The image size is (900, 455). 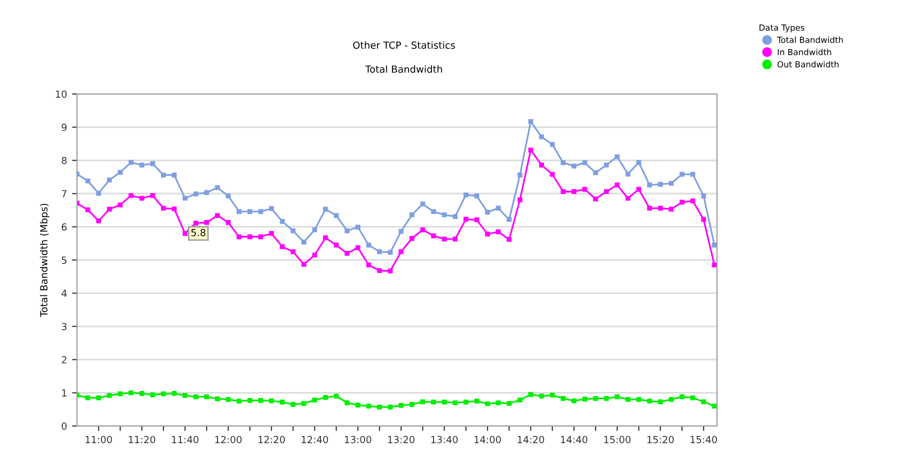 I want to click on y-tick-label: 5, so click(x=64, y=260).